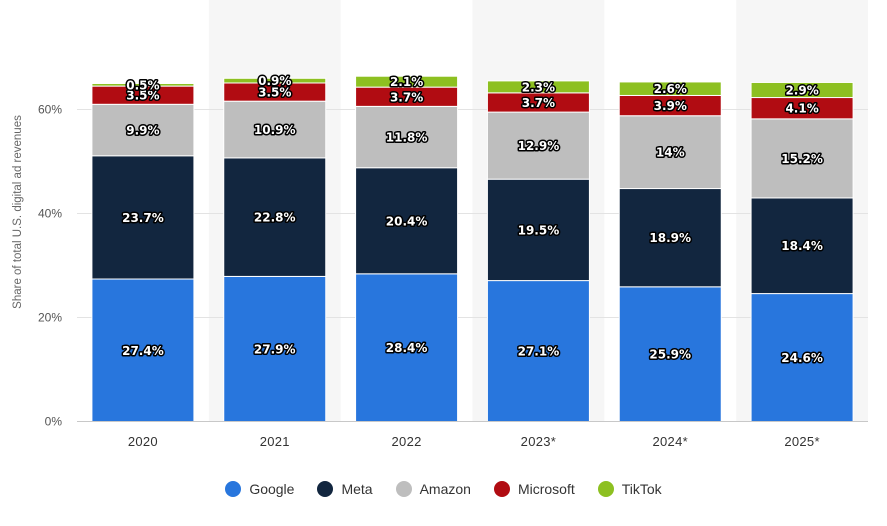  I want to click on data-label-amazon: 11.8%, so click(407, 138).